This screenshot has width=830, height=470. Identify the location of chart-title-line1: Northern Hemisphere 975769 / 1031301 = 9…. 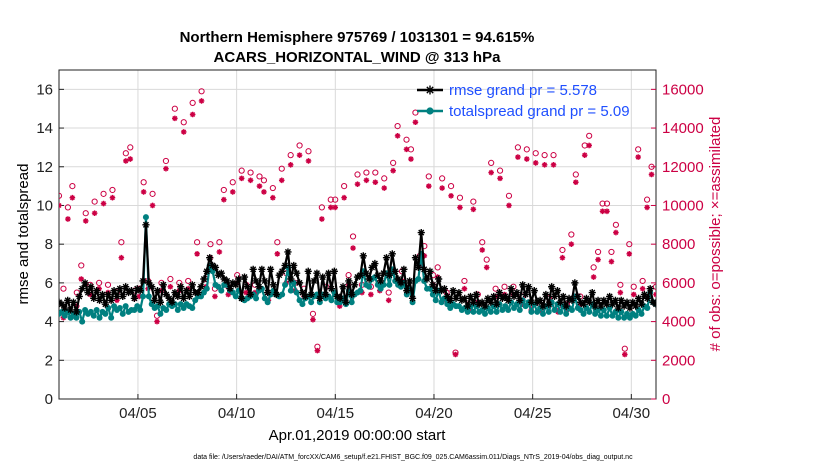
(357, 37).